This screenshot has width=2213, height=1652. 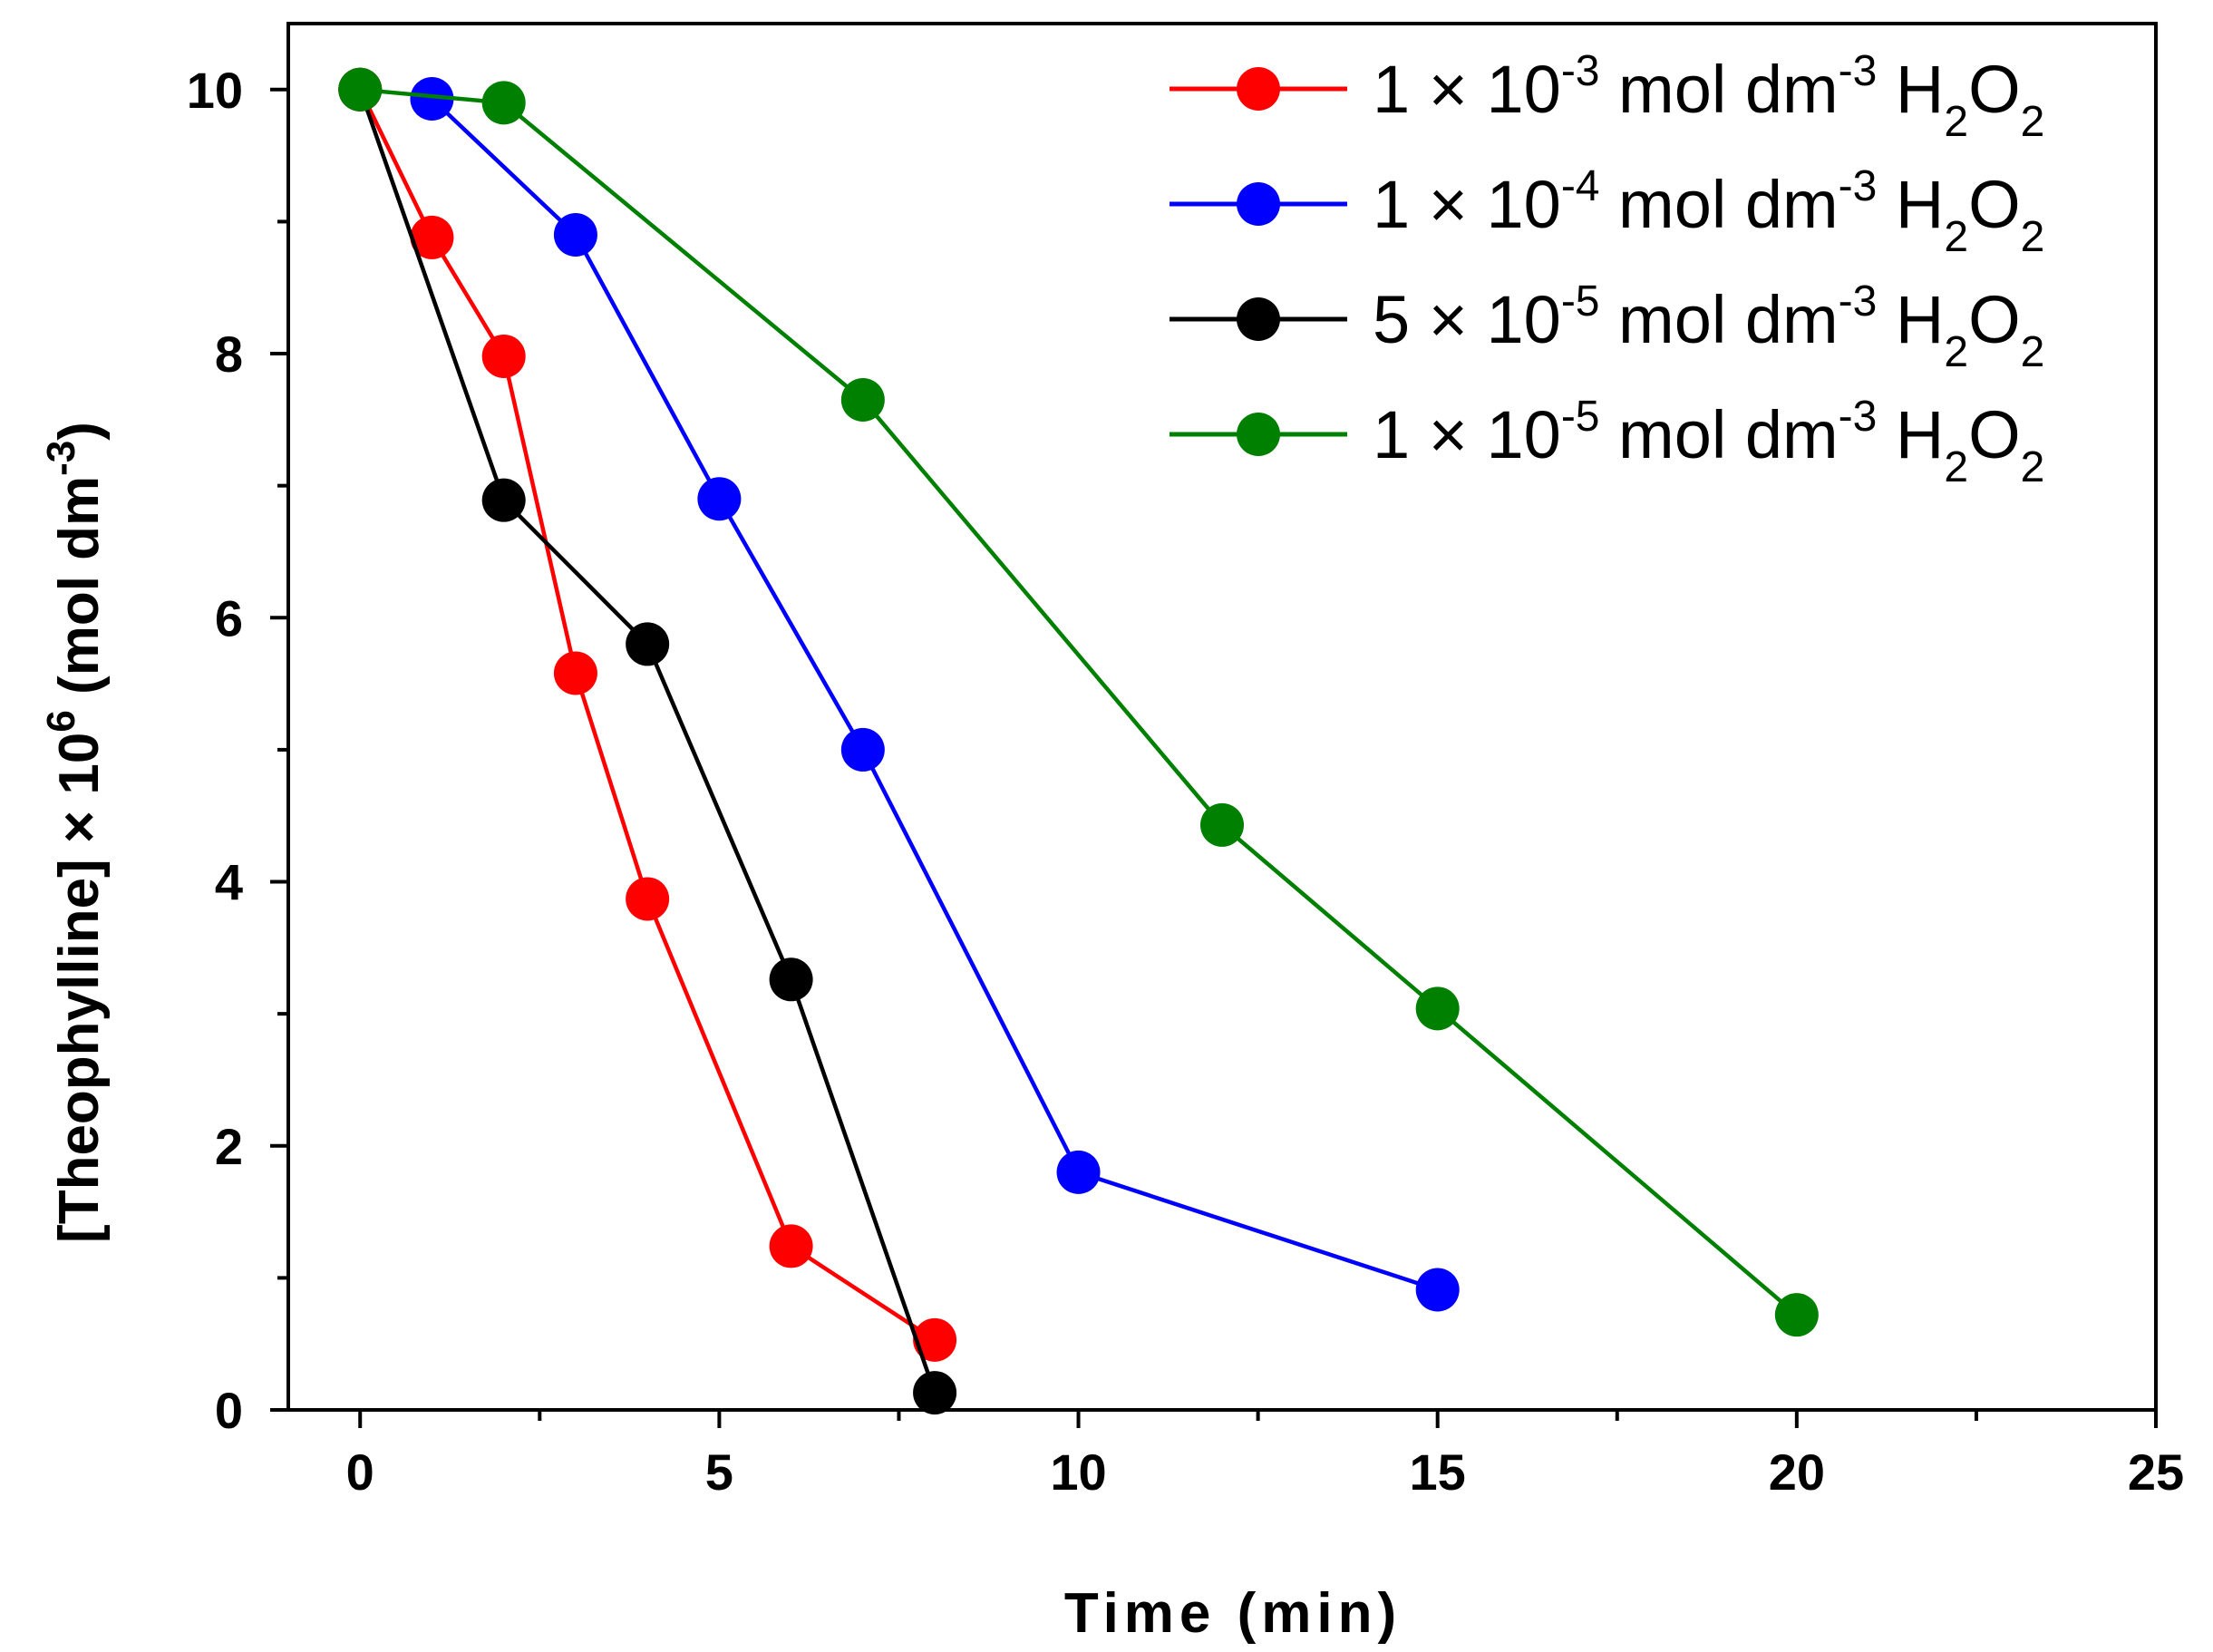 What do you see at coordinates (229, 1411) in the screenshot?
I see `y-tick-label: 0` at bounding box center [229, 1411].